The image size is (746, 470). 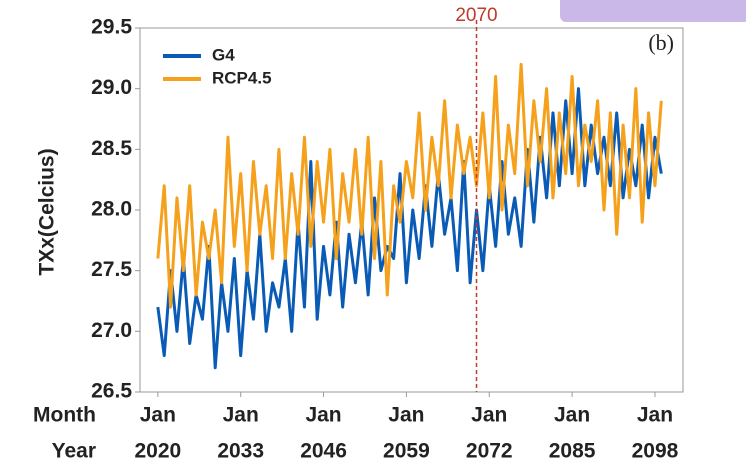 What do you see at coordinates (47, 211) in the screenshot?
I see `y-axis-label: TXx(Celcius)` at bounding box center [47, 211].